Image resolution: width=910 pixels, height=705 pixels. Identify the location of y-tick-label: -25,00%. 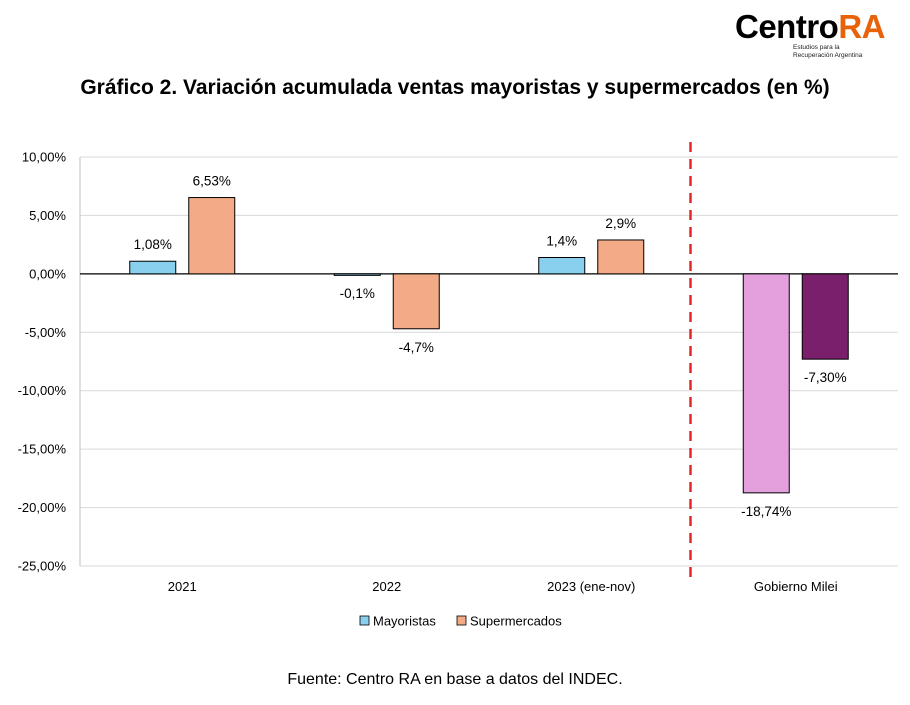
(42, 566).